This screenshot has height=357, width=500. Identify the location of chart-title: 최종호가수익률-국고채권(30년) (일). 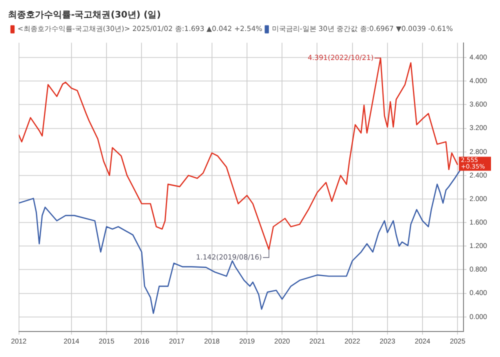
(84, 15).